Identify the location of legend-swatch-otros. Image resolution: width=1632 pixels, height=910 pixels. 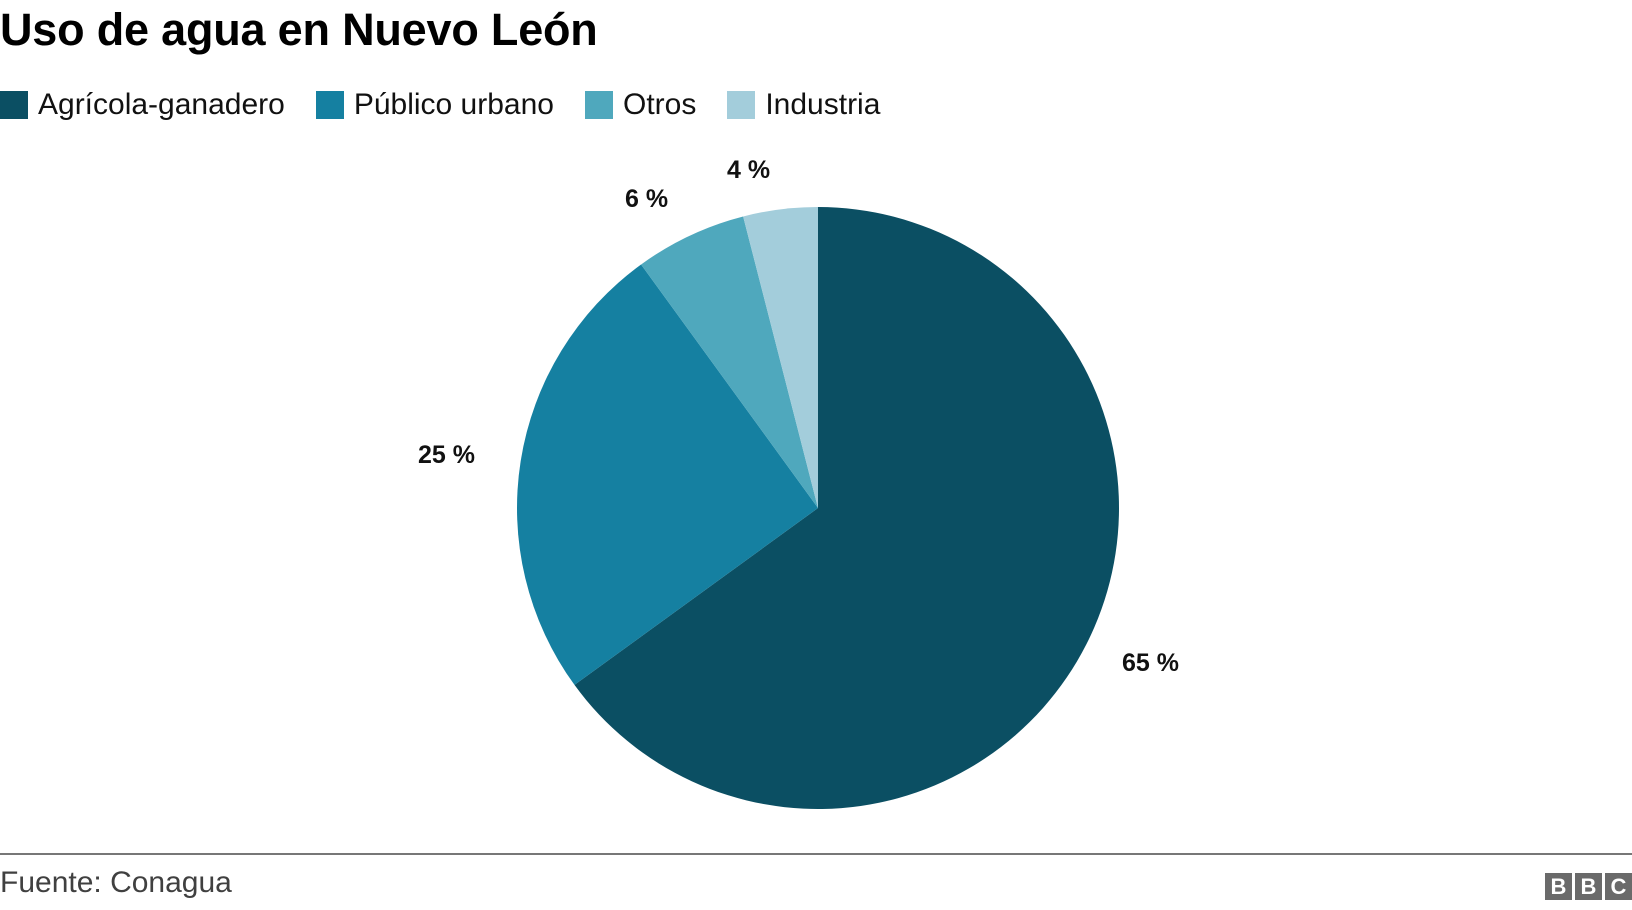
(598, 105).